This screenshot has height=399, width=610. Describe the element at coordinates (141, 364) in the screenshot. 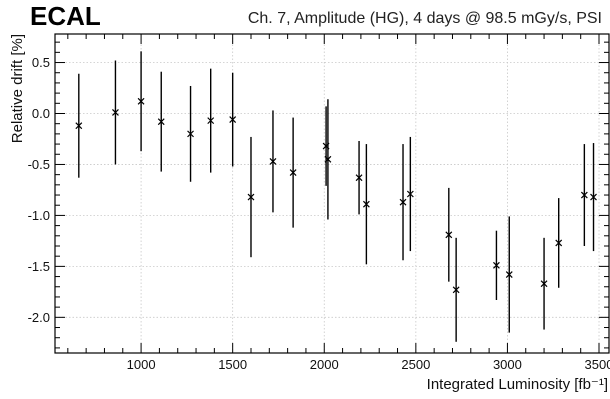

I see `x-tick-label: 1000` at that location.